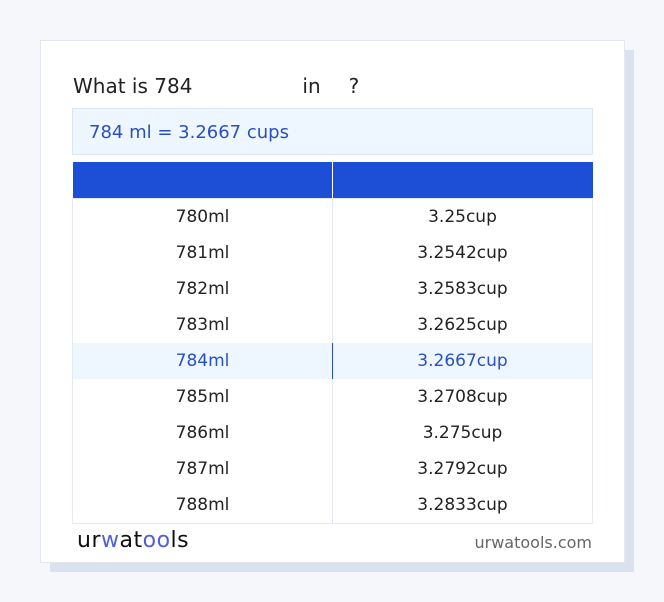 The height and width of the screenshot is (602, 664). What do you see at coordinates (202, 216) in the screenshot?
I see `ml-value: 780ml` at bounding box center [202, 216].